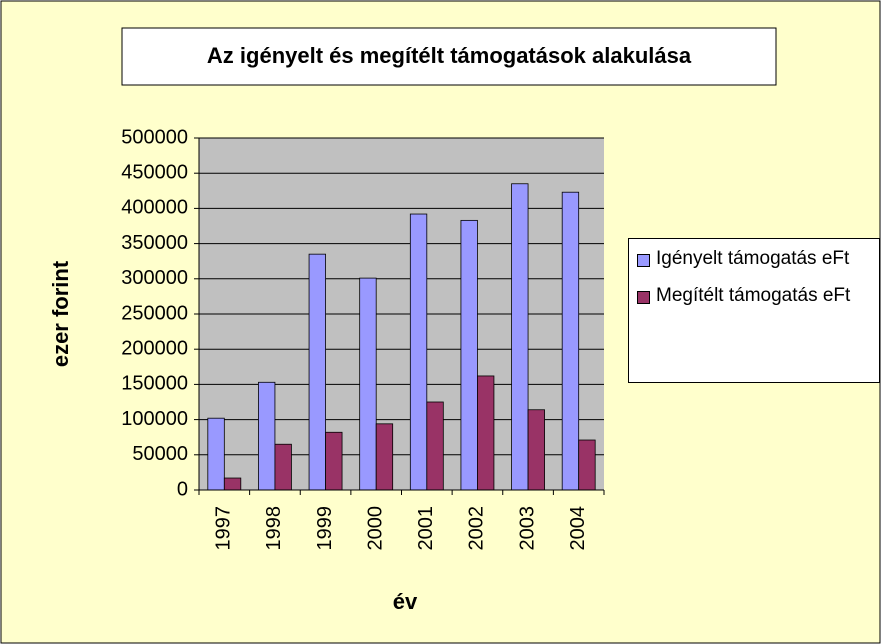  I want to click on x-tick-label: 2001, so click(426, 528).